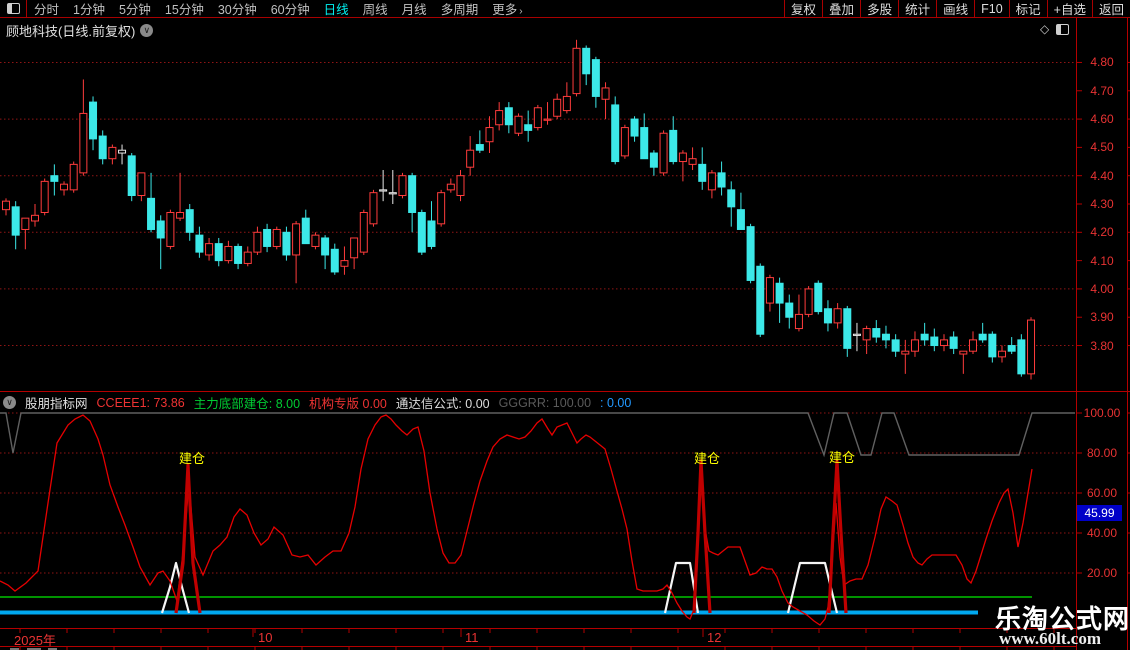  What do you see at coordinates (47, 10) in the screenshot?
I see `nav-item-0: 分时` at bounding box center [47, 10].